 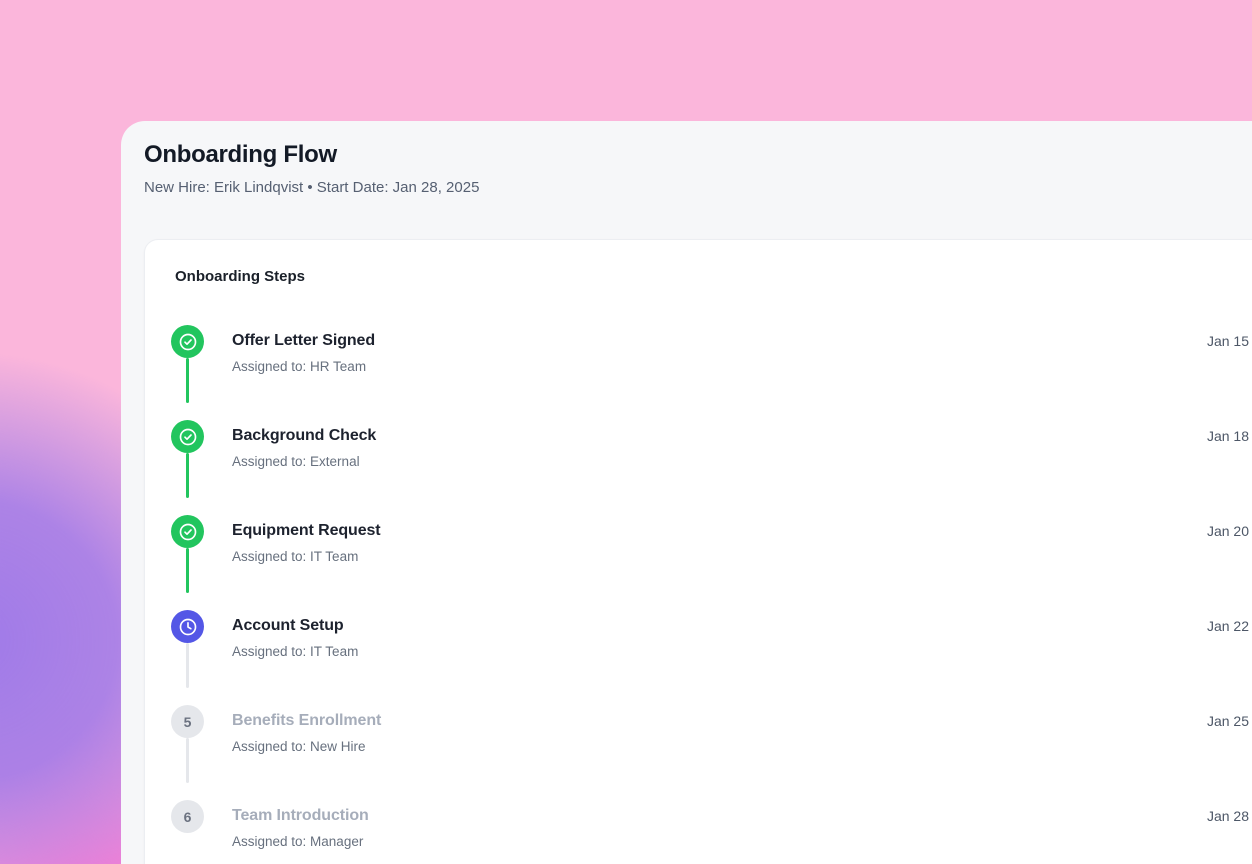 I want to click on step-number: 5, so click(x=187, y=721).